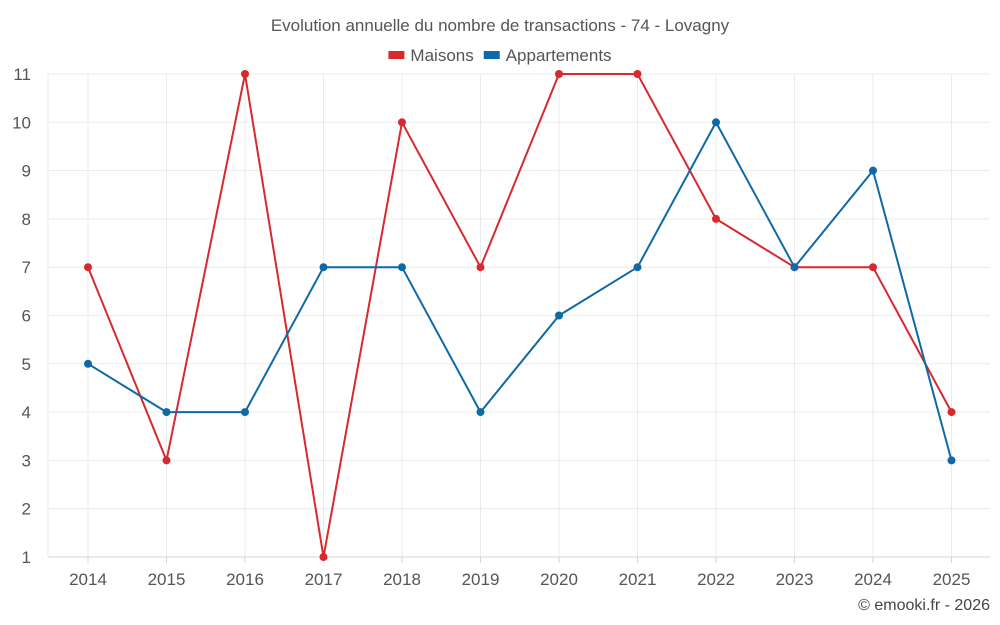 The width and height of the screenshot is (1000, 625). What do you see at coordinates (441, 55) in the screenshot?
I see `legend-label: Maisons` at bounding box center [441, 55].